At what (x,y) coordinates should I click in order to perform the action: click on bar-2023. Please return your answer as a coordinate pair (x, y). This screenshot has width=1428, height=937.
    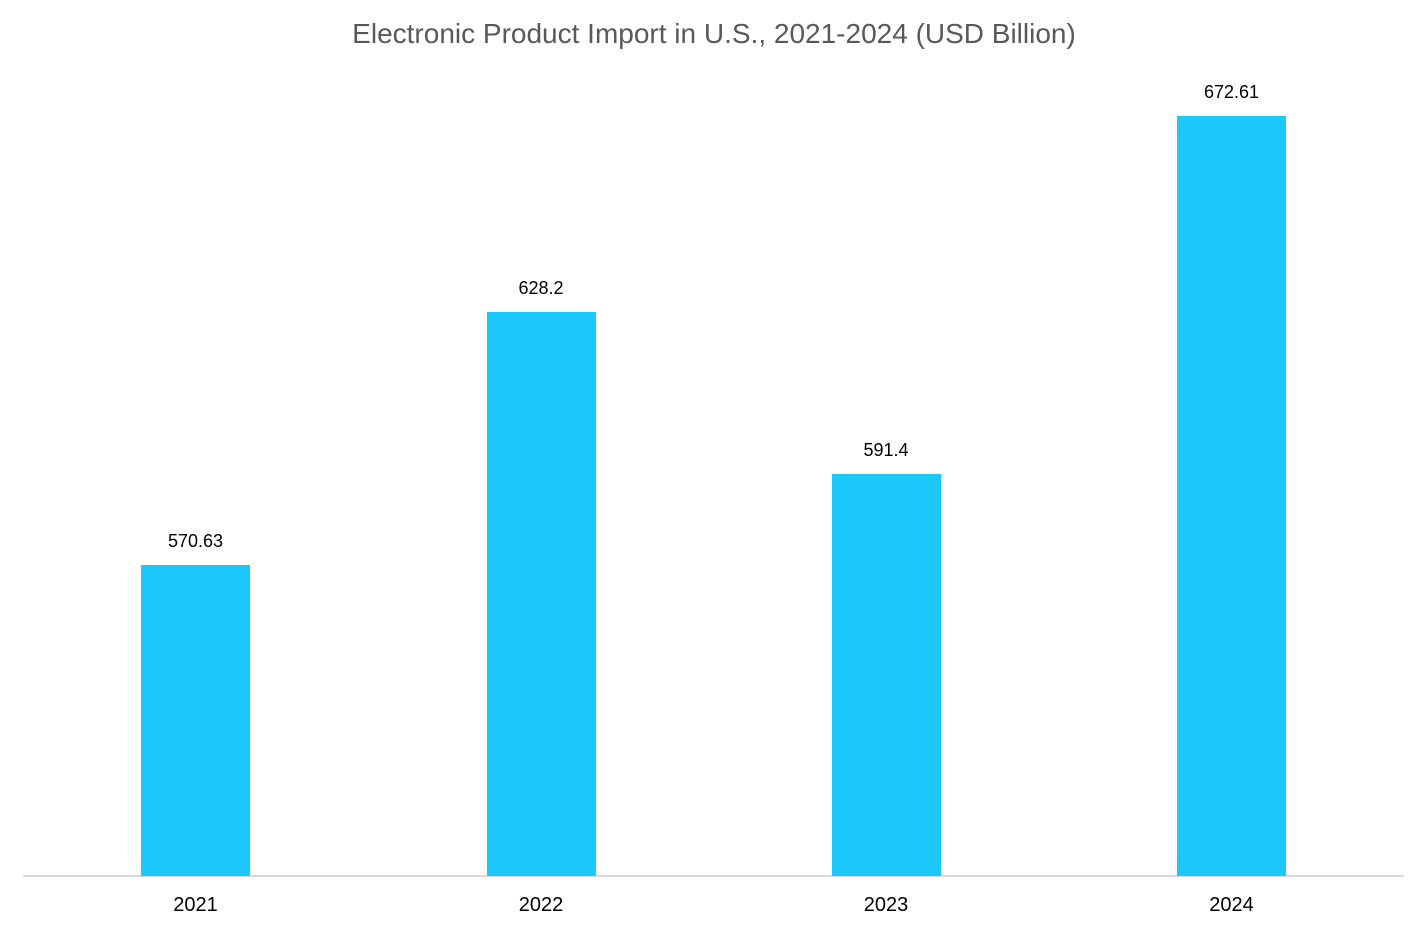
    Looking at the image, I should click on (886, 674).